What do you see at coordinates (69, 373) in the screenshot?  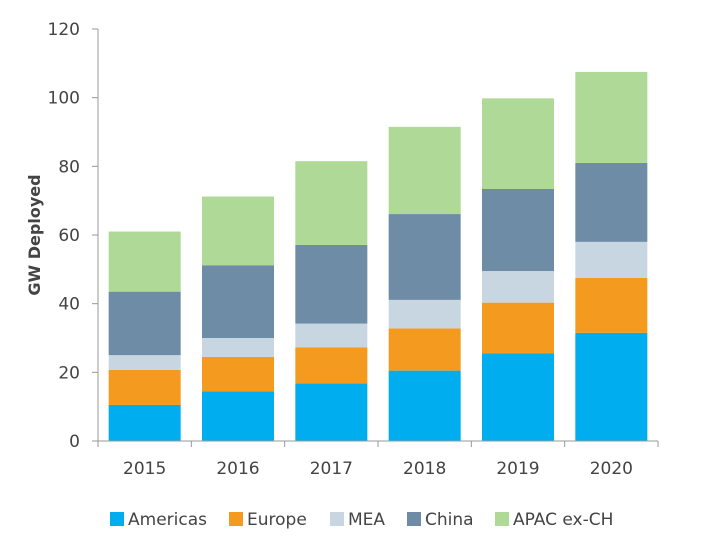 I see `y-tick-label: 20` at bounding box center [69, 373].